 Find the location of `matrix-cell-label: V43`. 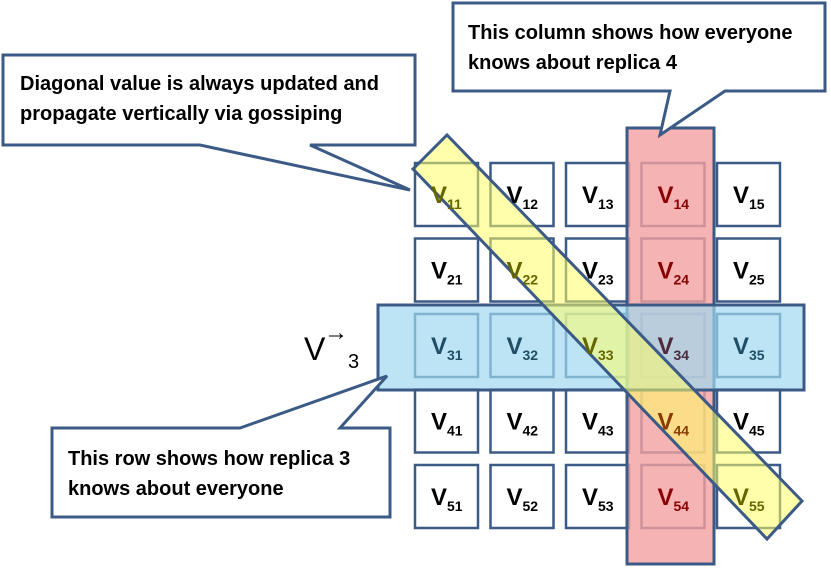

matrix-cell-label: V43 is located at coordinates (598, 424).